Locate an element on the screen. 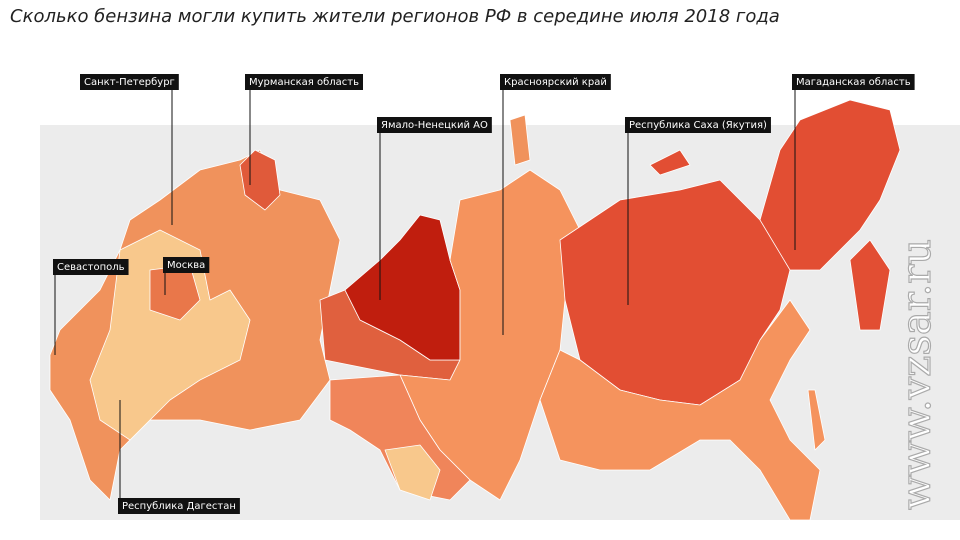 The image size is (960, 540). label: Мурманская область is located at coordinates (304, 82).